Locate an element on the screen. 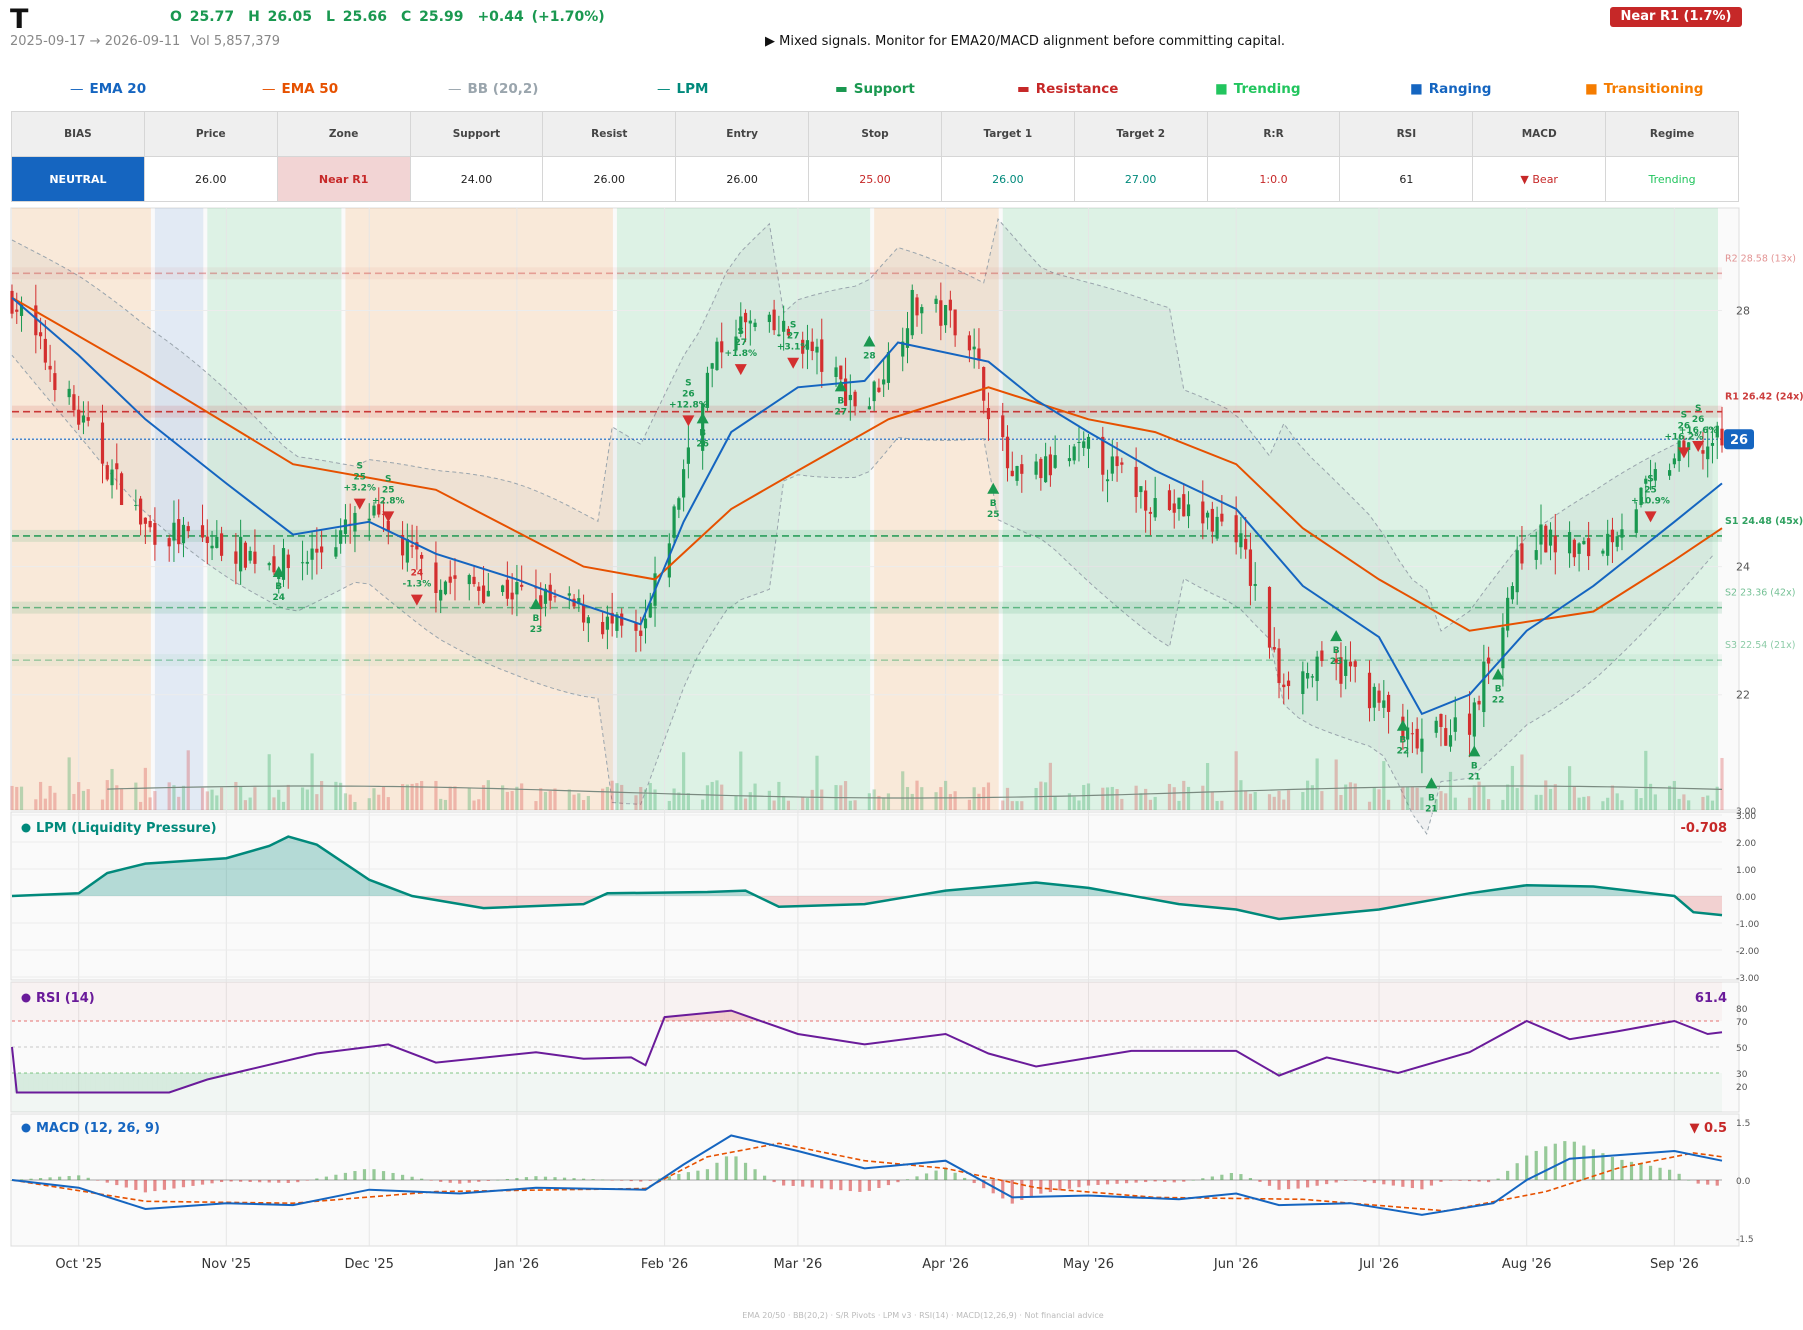 Image resolution: width=1803 pixels, height=1330 pixels. macd-title: MACD (12, 26, 9) is located at coordinates (98, 1128).